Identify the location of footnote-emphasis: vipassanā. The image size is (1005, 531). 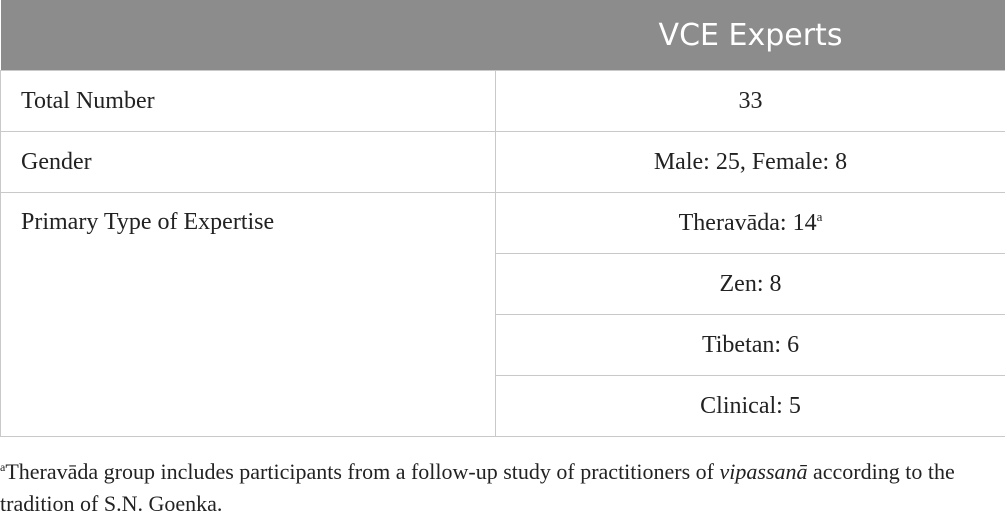
(763, 471).